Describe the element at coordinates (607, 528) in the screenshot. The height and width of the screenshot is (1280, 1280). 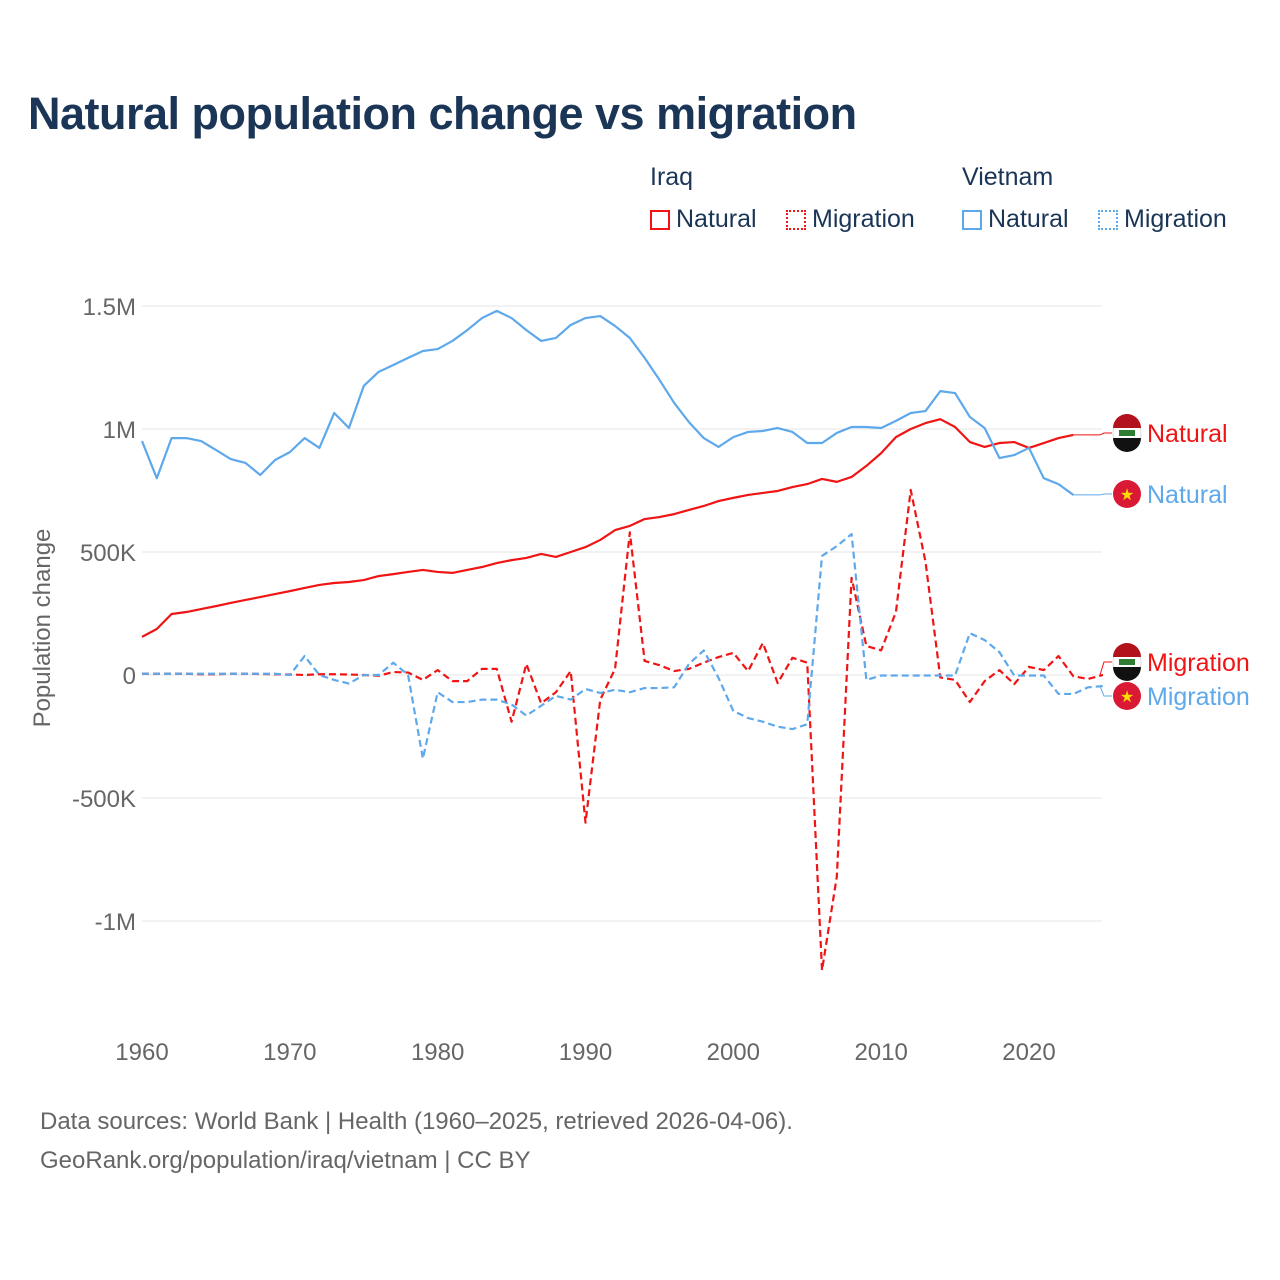
I see `series-line-iraq-natural` at that location.